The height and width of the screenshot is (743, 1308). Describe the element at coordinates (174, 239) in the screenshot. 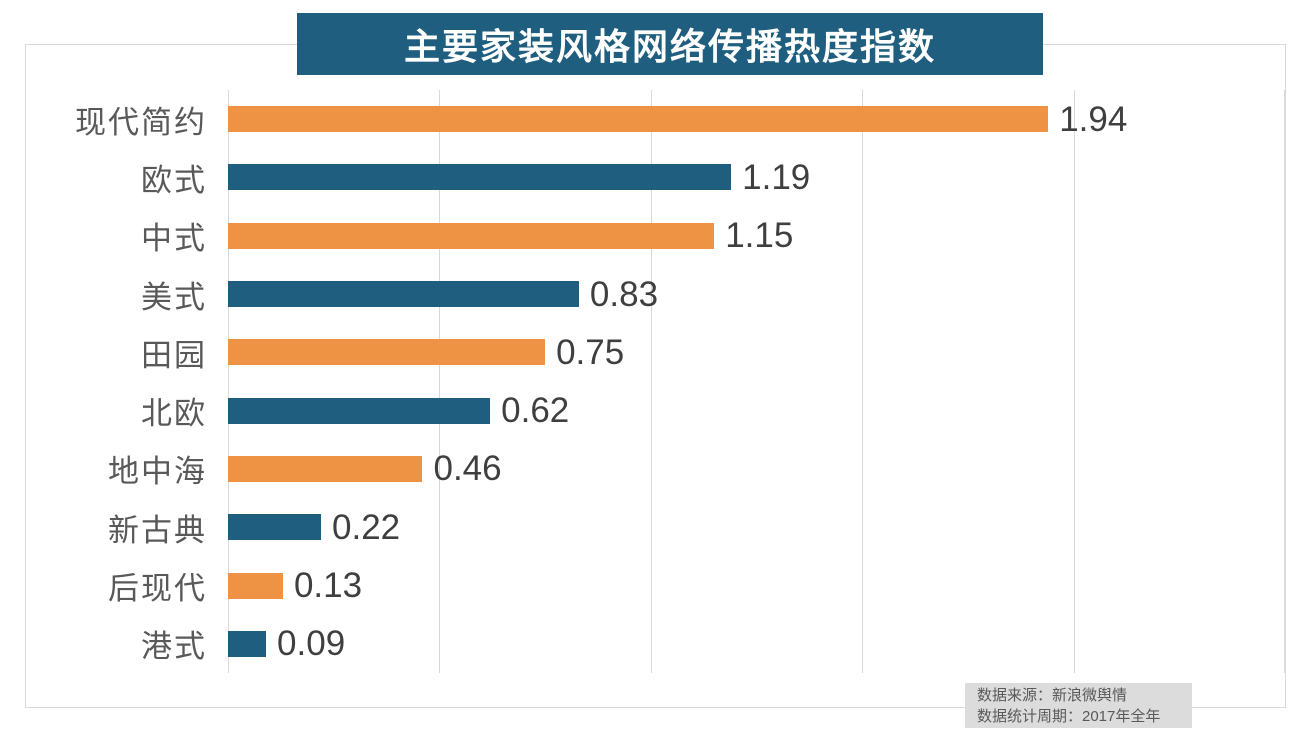

I see `category-label: 中式` at that location.